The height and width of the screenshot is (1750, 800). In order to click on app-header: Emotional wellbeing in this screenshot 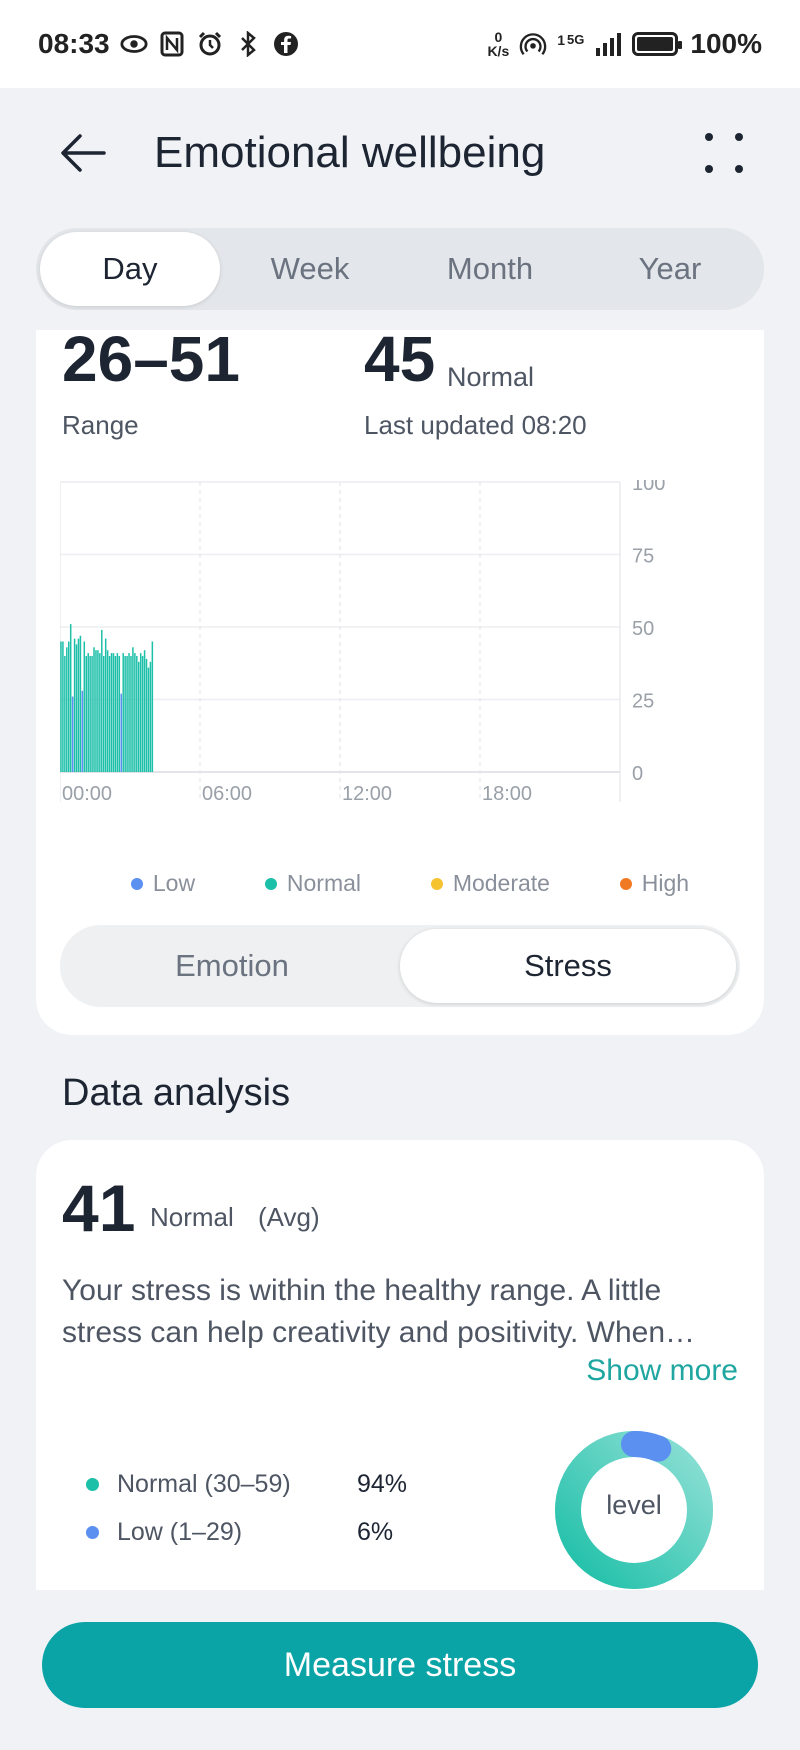, I will do `click(400, 153)`.